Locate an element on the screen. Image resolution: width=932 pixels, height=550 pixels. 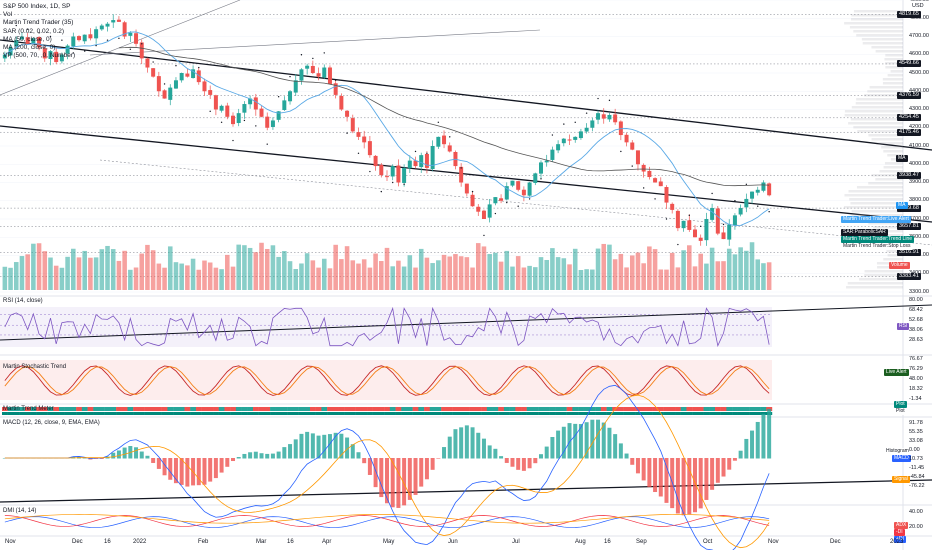
indicator-vp: VP (500, 70, ,0, Number) is located at coordinates (39, 56).